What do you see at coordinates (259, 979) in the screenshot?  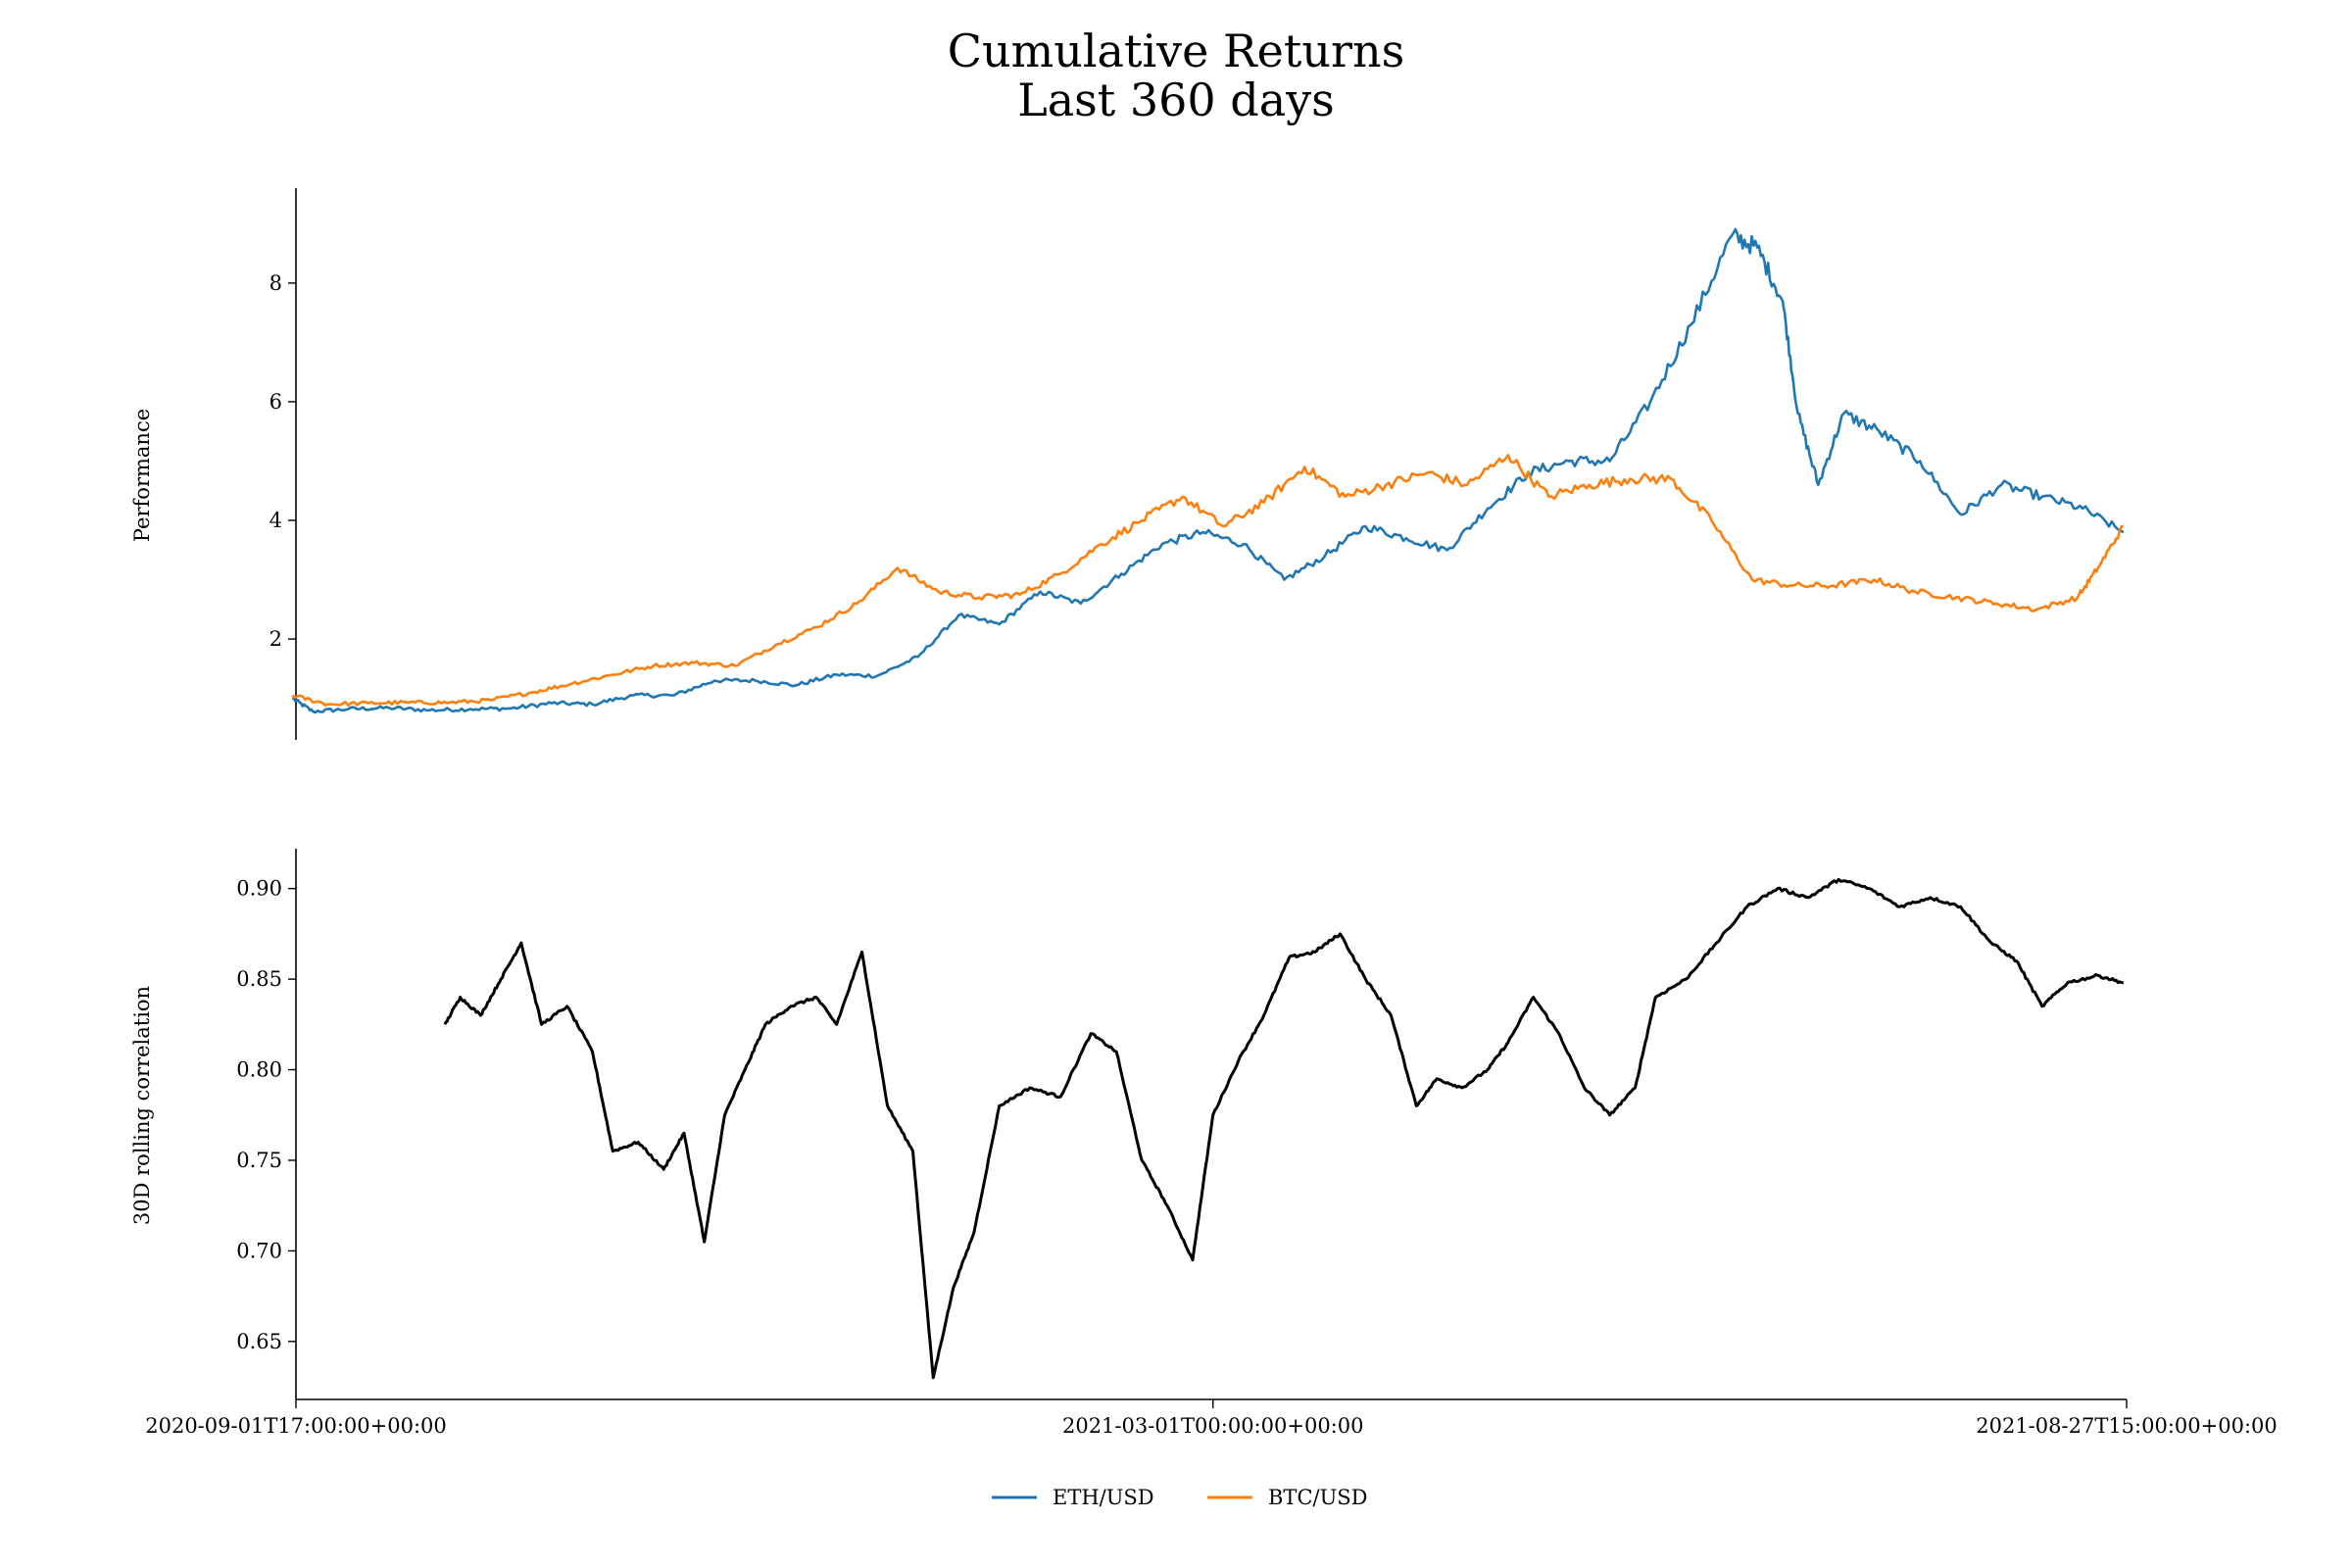 I see `bottom-ytick-label: 0.85` at bounding box center [259, 979].